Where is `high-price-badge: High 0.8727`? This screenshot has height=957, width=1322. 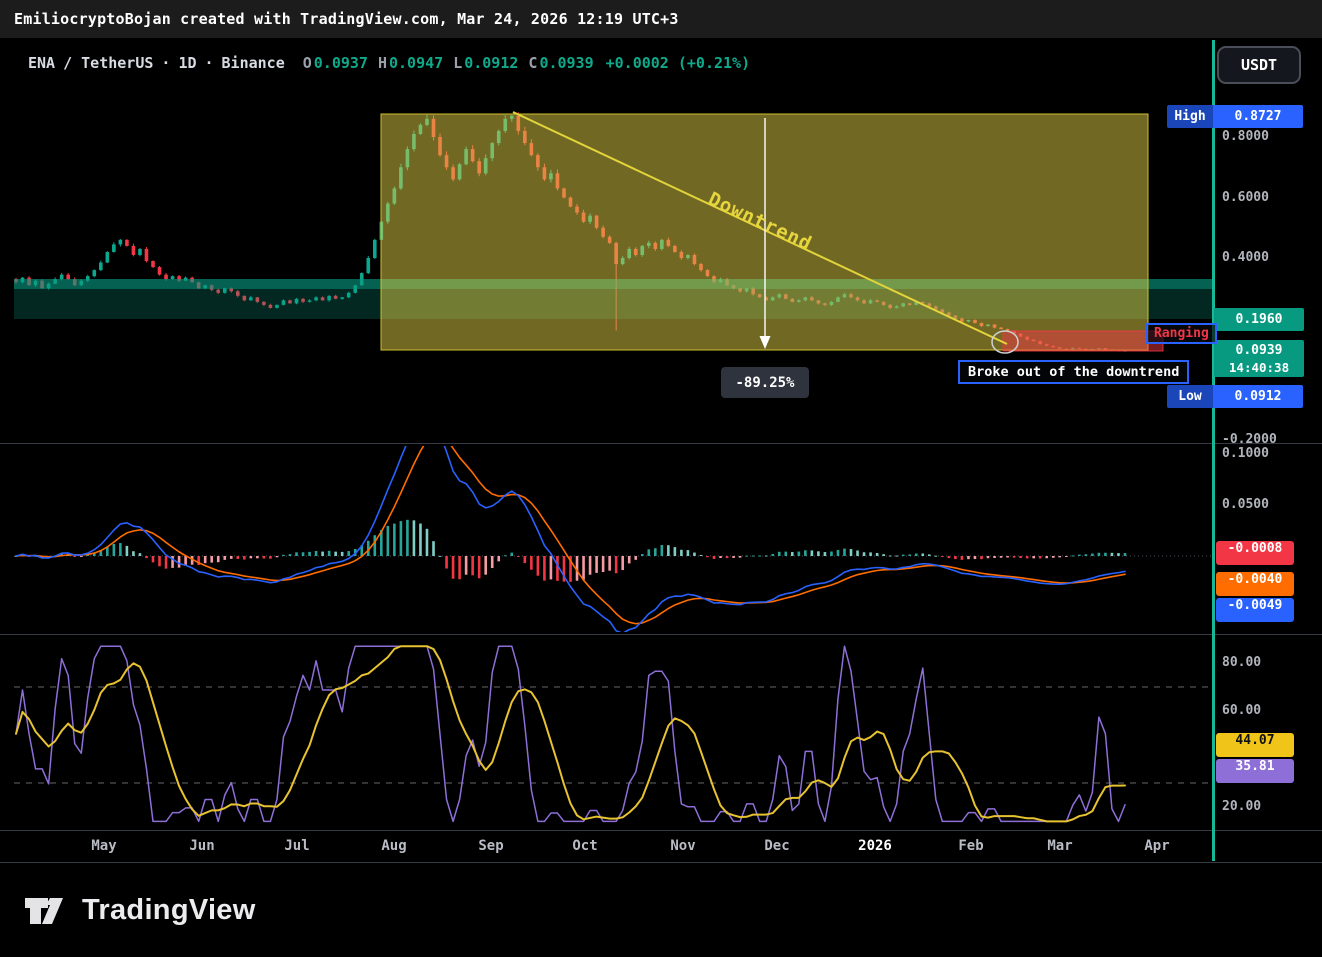 high-price-badge: High 0.8727 is located at coordinates (1235, 116).